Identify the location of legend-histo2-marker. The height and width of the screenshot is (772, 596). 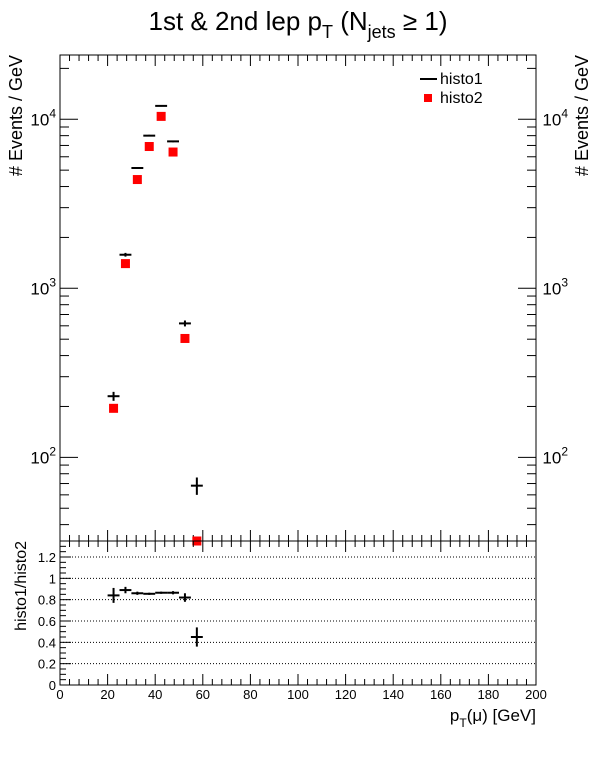
(428, 98).